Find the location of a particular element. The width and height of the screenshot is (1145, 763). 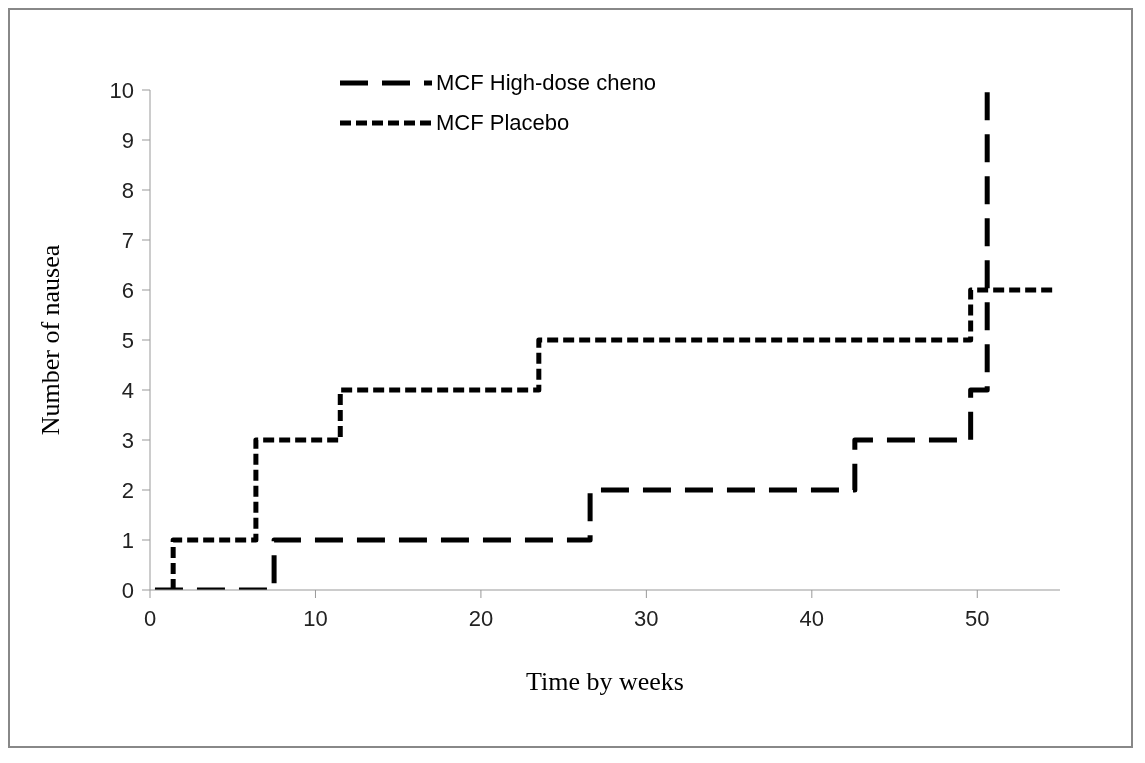

y-tick-label: 1 is located at coordinates (127, 540).